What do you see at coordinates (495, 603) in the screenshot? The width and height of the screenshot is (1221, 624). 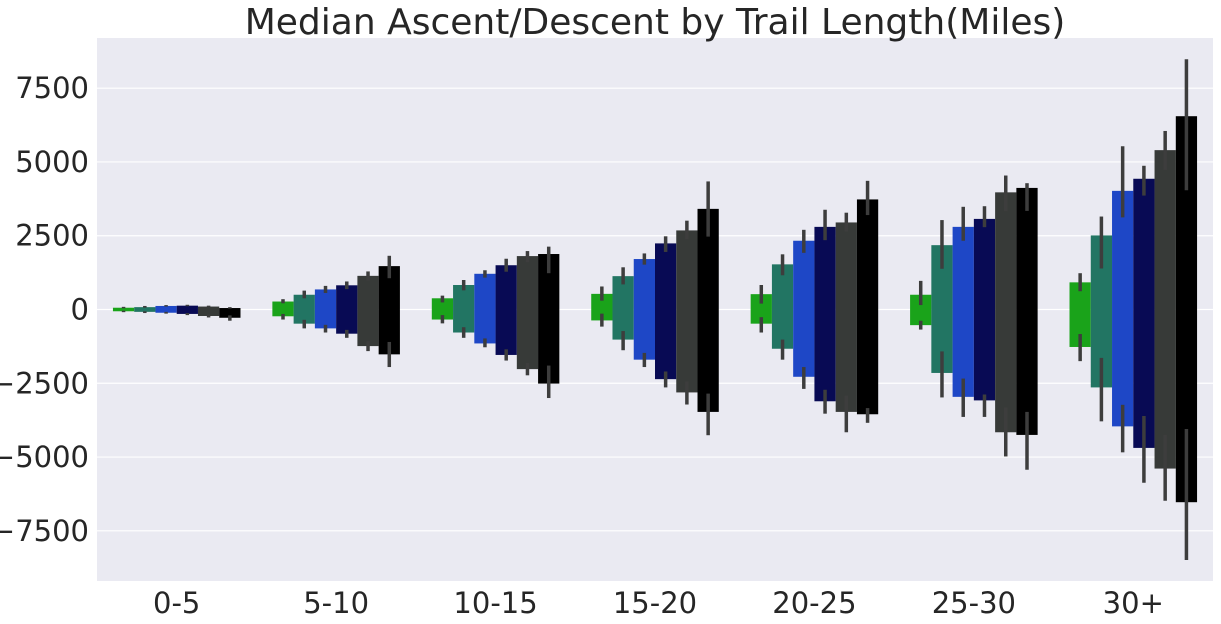 I see `x-tick-label: 10-15` at bounding box center [495, 603].